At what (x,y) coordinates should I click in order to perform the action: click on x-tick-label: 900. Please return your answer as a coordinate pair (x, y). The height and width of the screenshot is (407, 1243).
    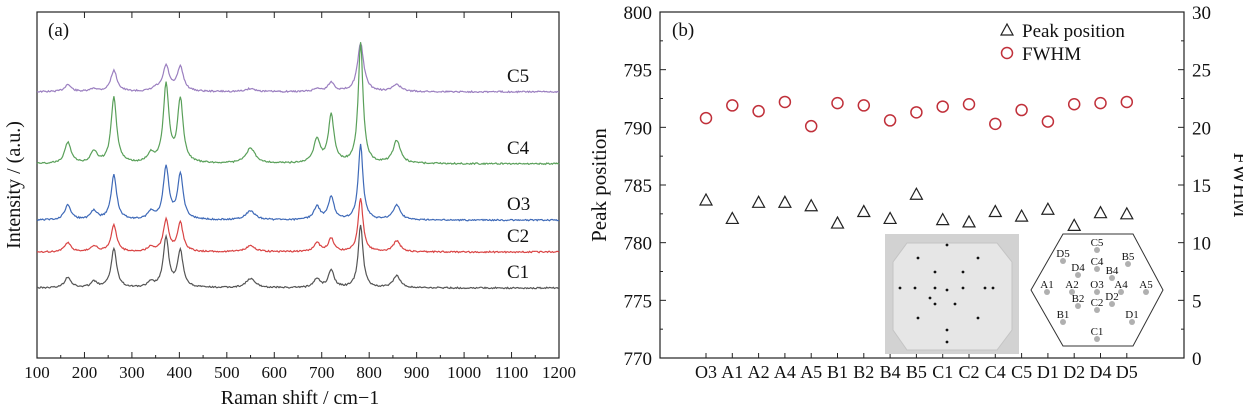
    Looking at the image, I should click on (417, 372).